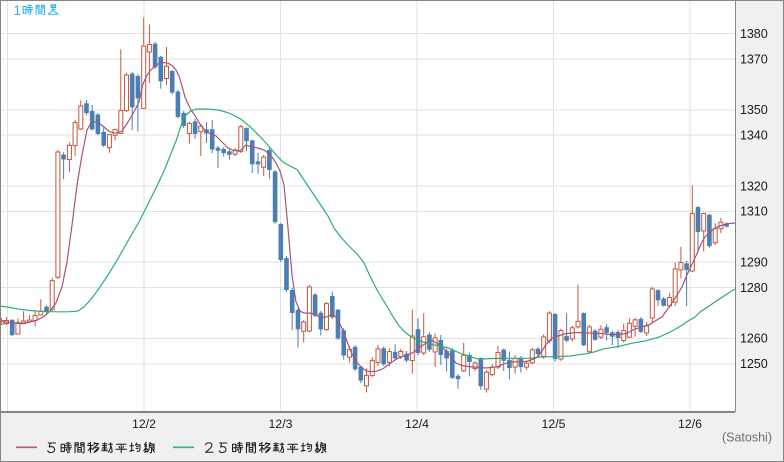 This screenshot has width=784, height=462. Describe the element at coordinates (754, 136) in the screenshot. I see `svg-text: 1340` at that location.